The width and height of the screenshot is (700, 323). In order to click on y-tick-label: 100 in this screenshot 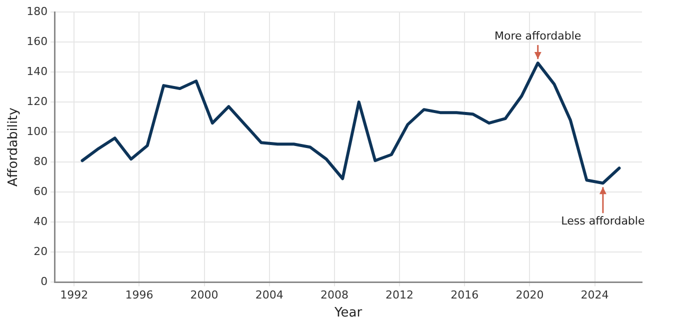, I will do `click(37, 131)`.